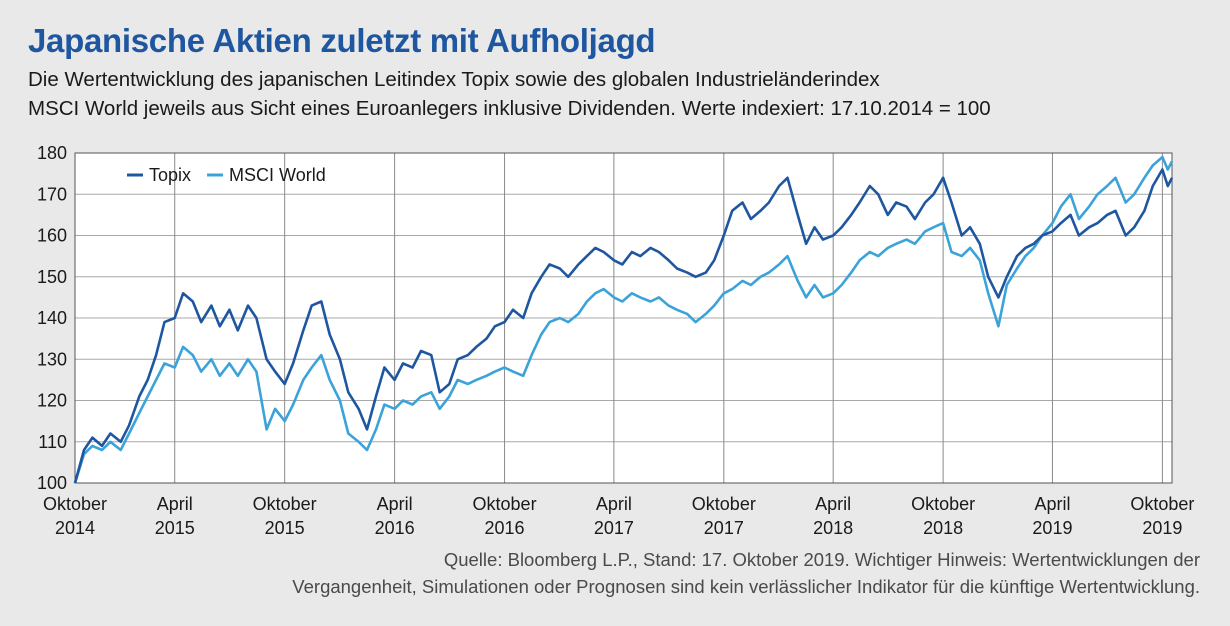 The width and height of the screenshot is (1230, 626). What do you see at coordinates (52, 483) in the screenshot?
I see `y-tick-label: 100` at bounding box center [52, 483].